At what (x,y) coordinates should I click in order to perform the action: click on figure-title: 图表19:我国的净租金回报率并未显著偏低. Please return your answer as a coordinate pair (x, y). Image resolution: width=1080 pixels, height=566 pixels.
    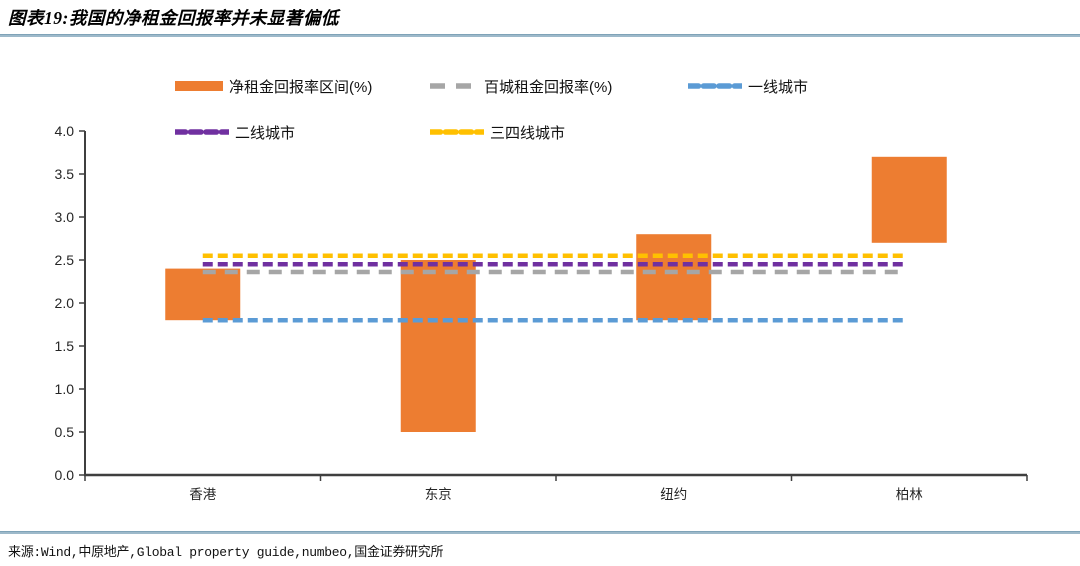
    Looking at the image, I should click on (173, 18).